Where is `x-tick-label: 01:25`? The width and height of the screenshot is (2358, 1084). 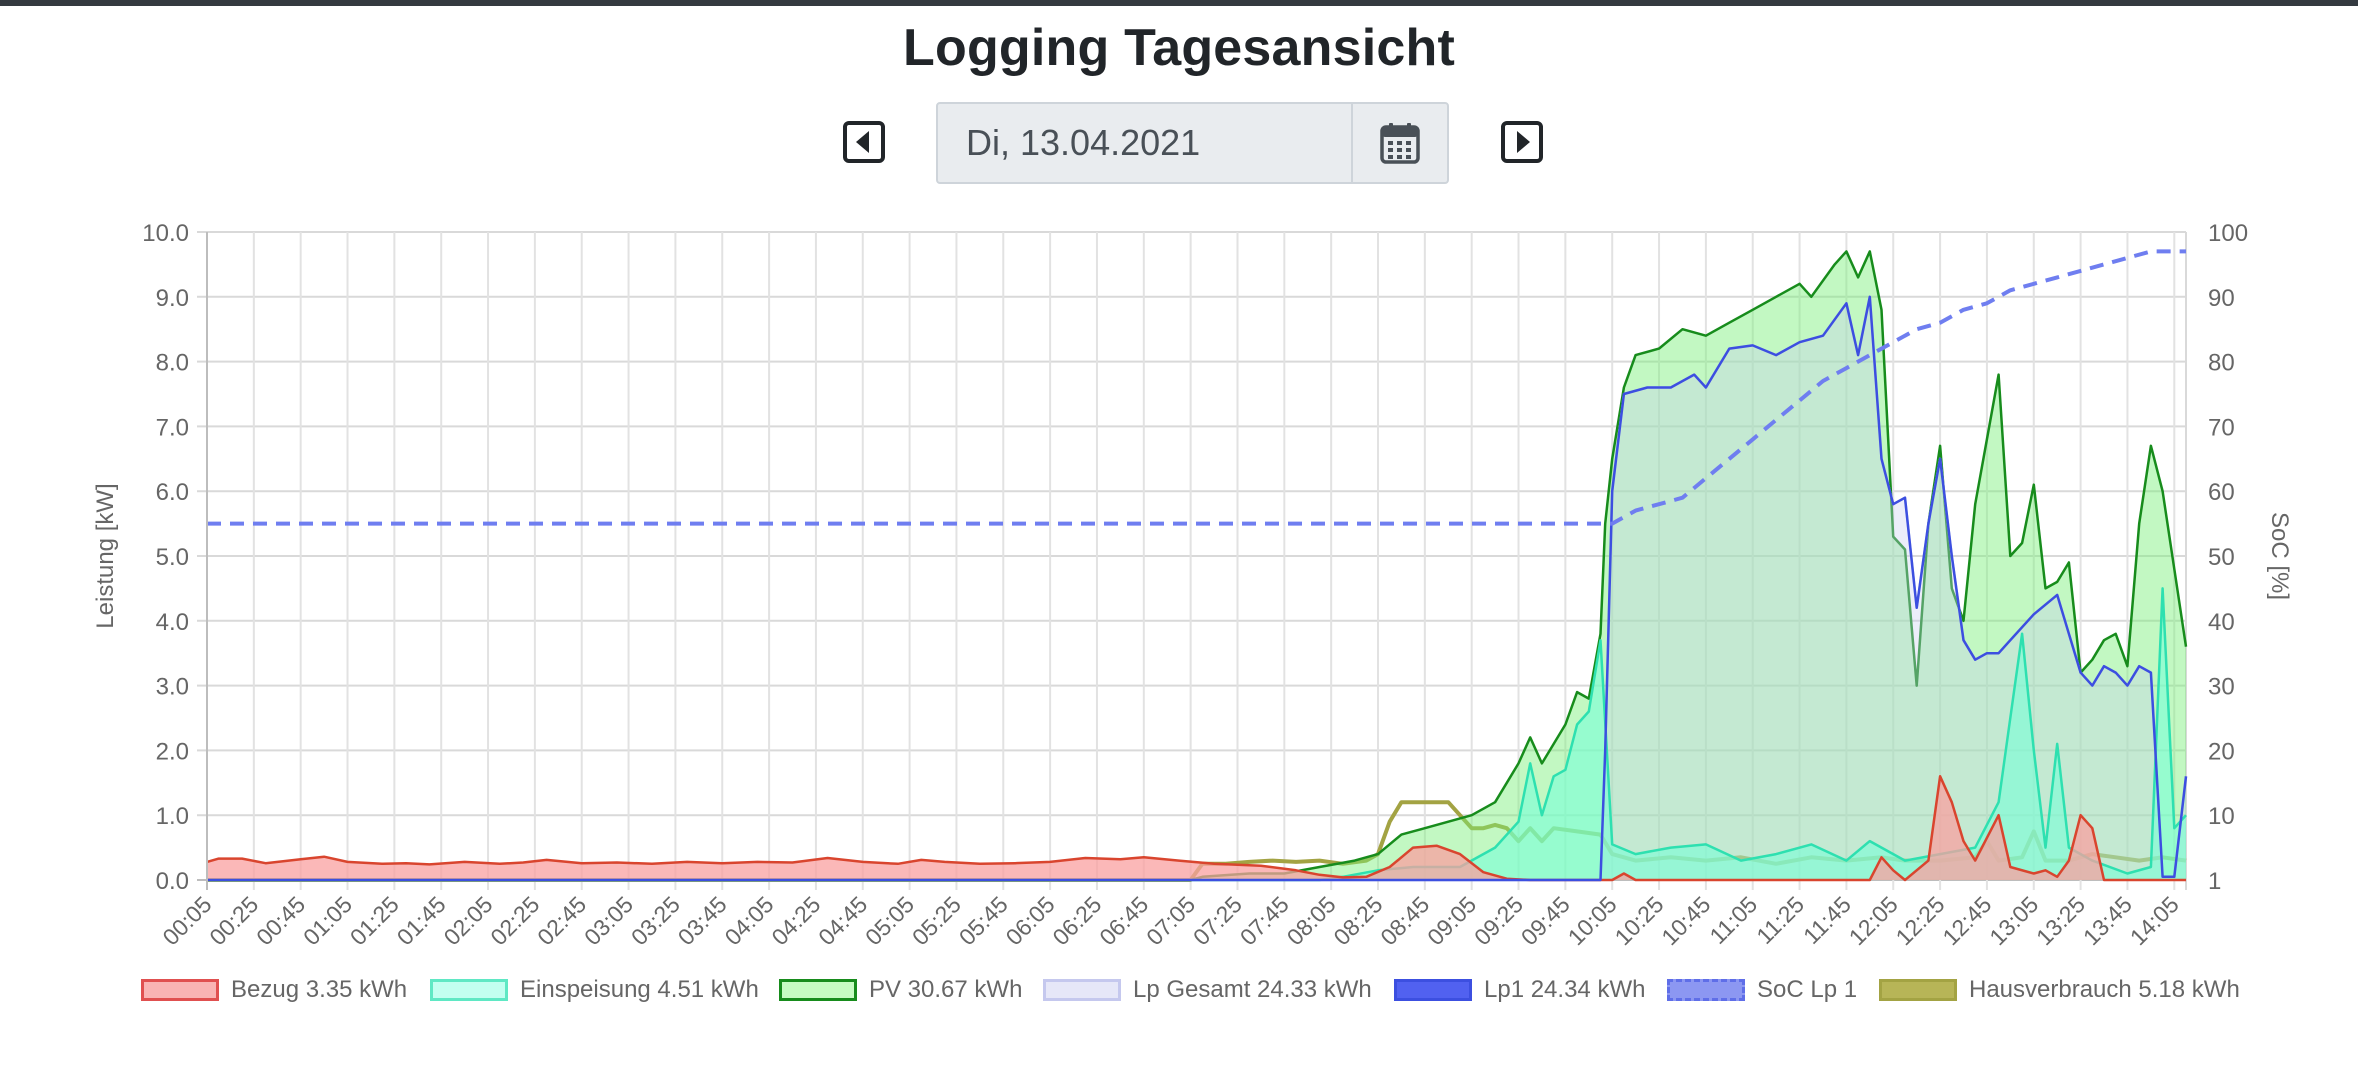
x-tick-label: 01:25 is located at coordinates (374, 920).